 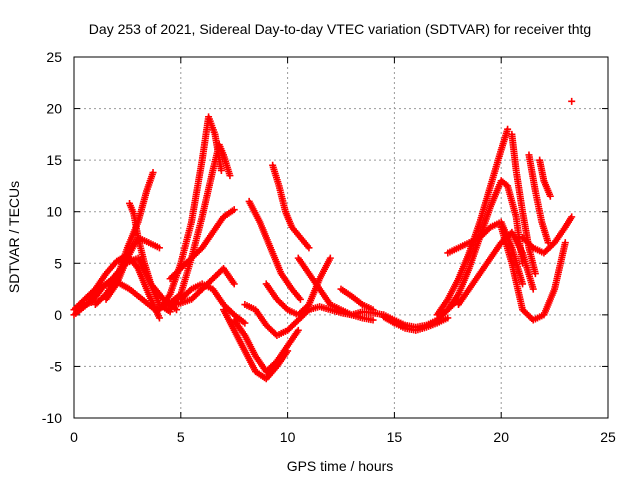 What do you see at coordinates (56, 366) in the screenshot?
I see `y-tick-label: -5` at bounding box center [56, 366].